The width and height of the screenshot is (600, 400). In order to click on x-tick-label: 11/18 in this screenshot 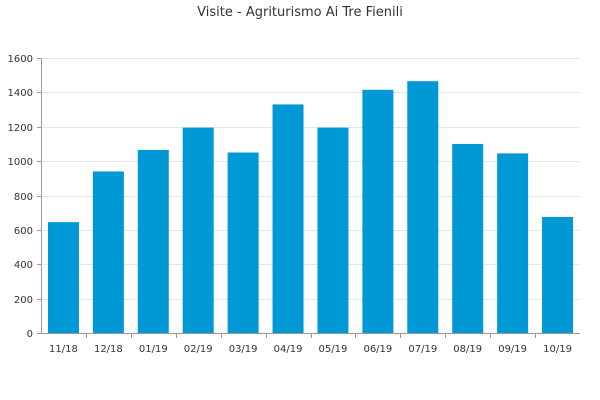, I will do `click(63, 349)`.